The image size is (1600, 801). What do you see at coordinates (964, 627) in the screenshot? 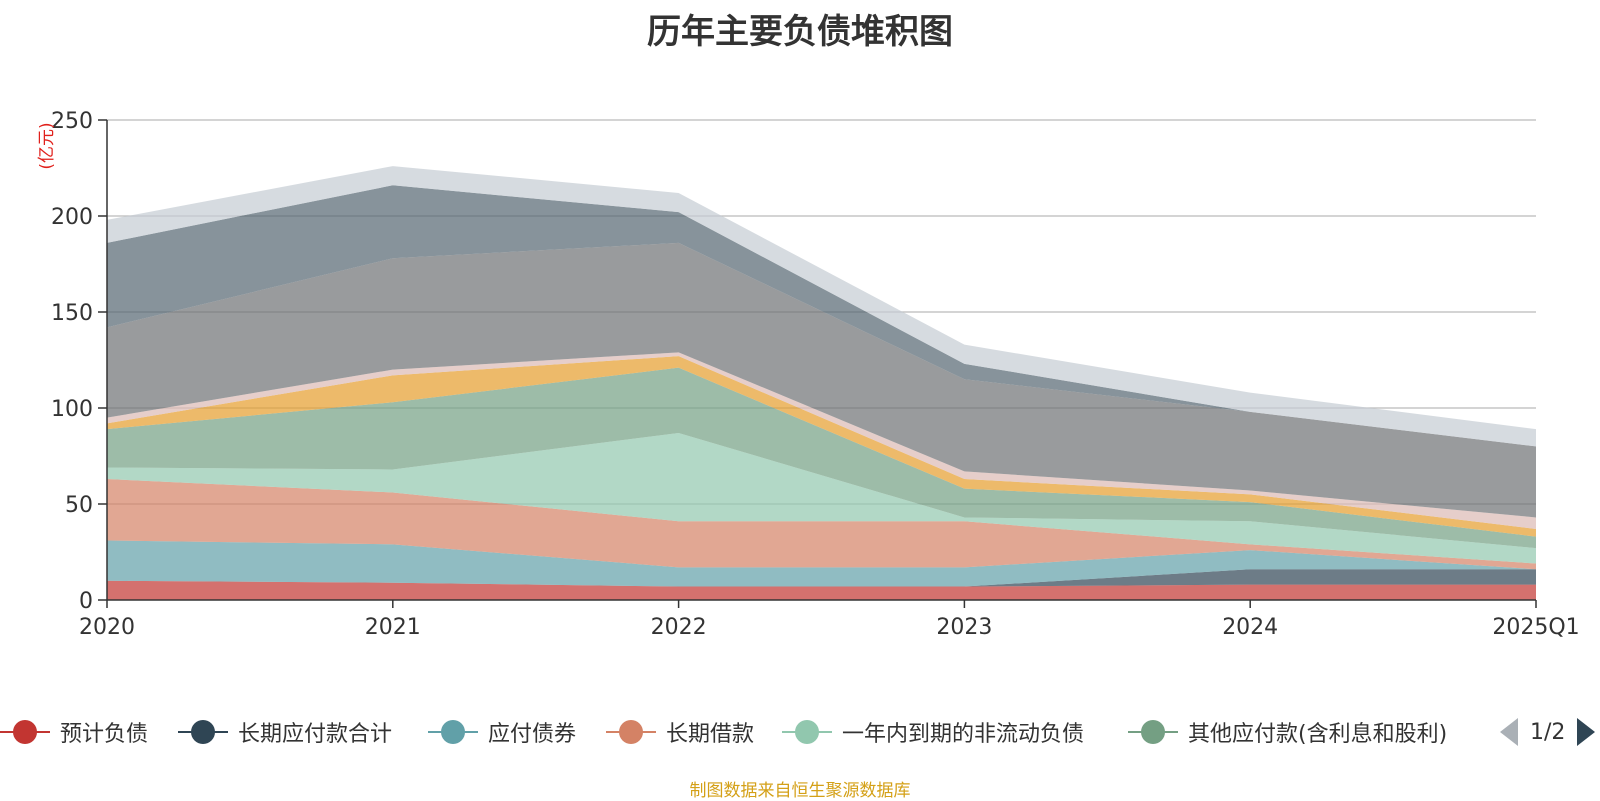
I see `x-tick-label: 2023` at bounding box center [964, 627].